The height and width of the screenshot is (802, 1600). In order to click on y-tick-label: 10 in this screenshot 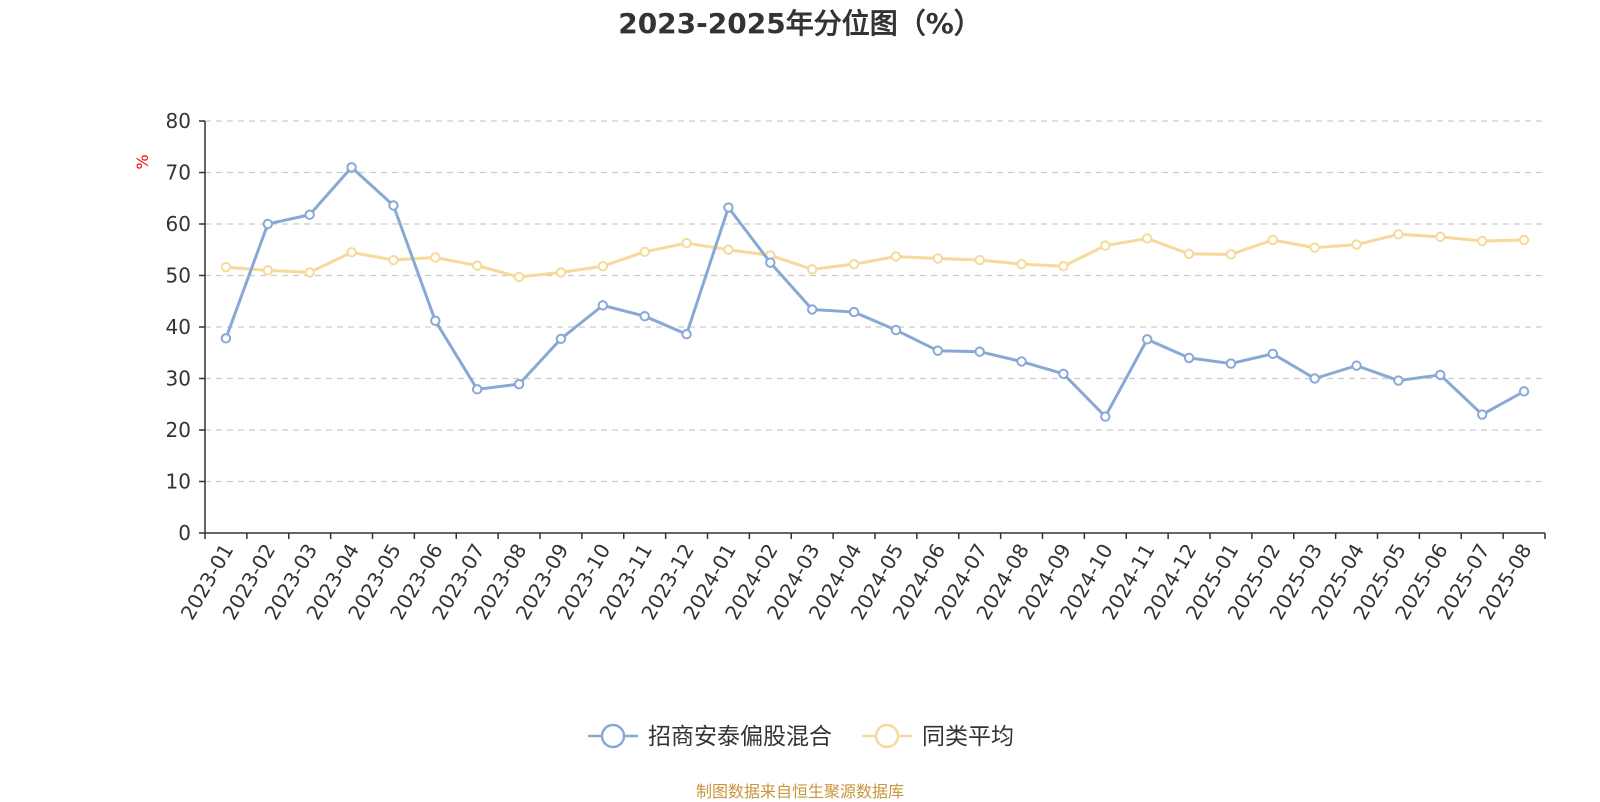, I will do `click(178, 482)`.